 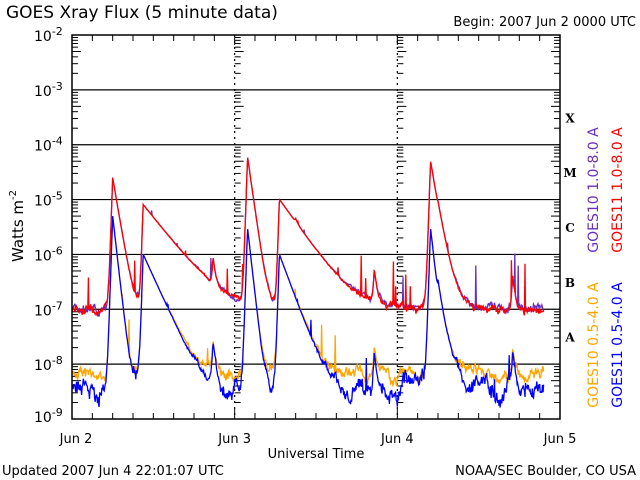 What do you see at coordinates (142, 13) in the screenshot?
I see `chart-title: GOES Xray Flux (5 minute data)` at bounding box center [142, 13].